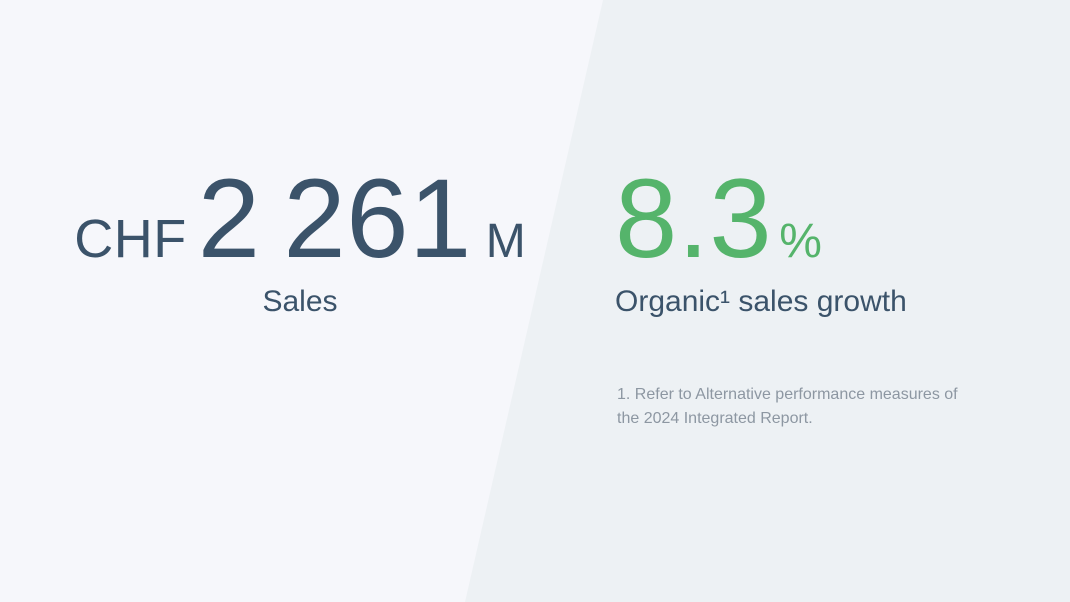 This screenshot has width=1070, height=602. Describe the element at coordinates (334, 218) in the screenshot. I see `sales-value: 2 261` at that location.